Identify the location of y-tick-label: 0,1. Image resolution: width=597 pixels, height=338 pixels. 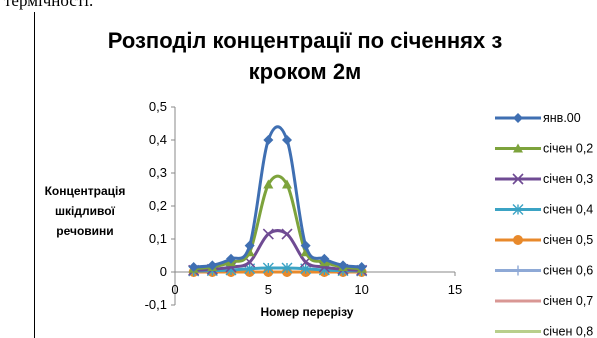
(158, 238).